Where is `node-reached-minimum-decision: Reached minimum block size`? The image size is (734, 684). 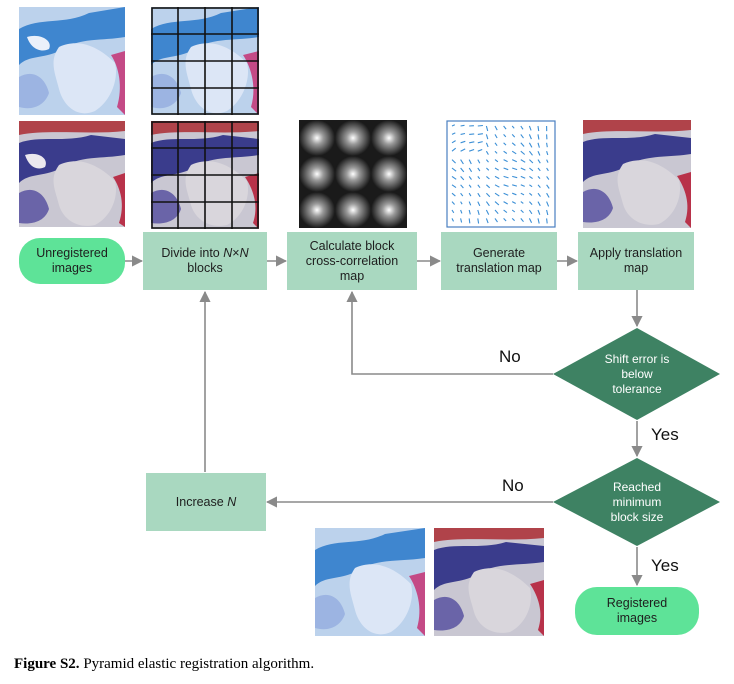 node-reached-minimum-decision: Reached minimum block size is located at coordinates (637, 502).